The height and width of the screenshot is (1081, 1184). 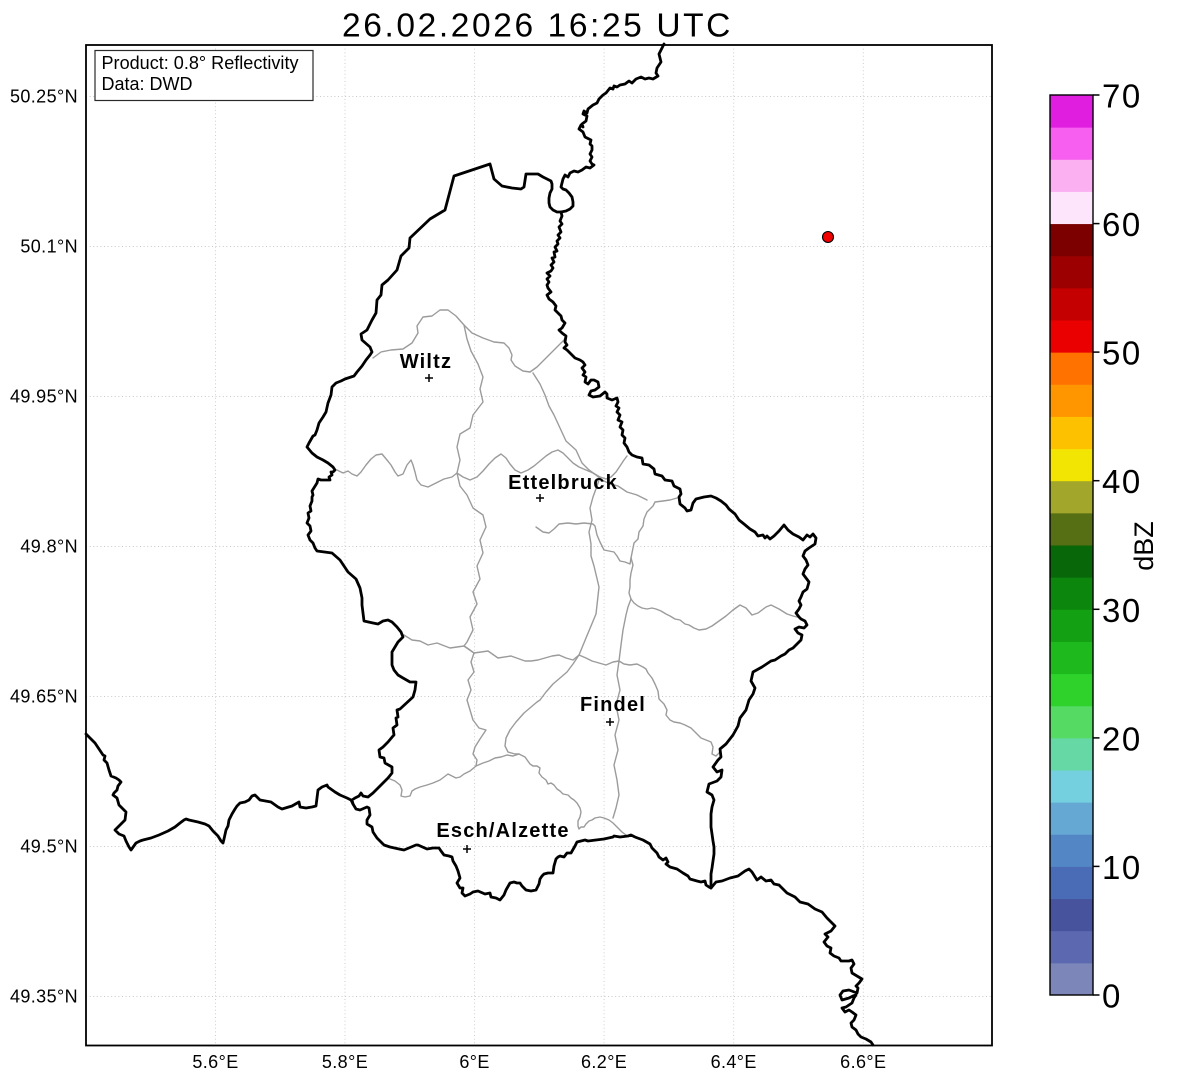 What do you see at coordinates (49, 847) in the screenshot?
I see `svg-text: 49.5°N` at bounding box center [49, 847].